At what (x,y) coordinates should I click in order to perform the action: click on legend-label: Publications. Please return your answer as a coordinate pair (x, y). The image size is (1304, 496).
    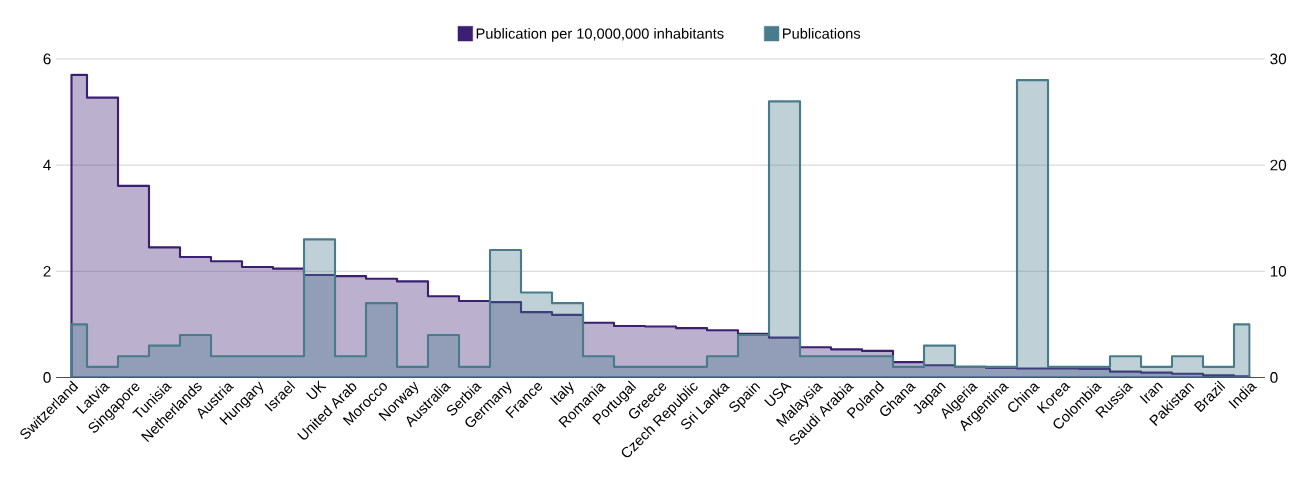
    Looking at the image, I should click on (822, 33).